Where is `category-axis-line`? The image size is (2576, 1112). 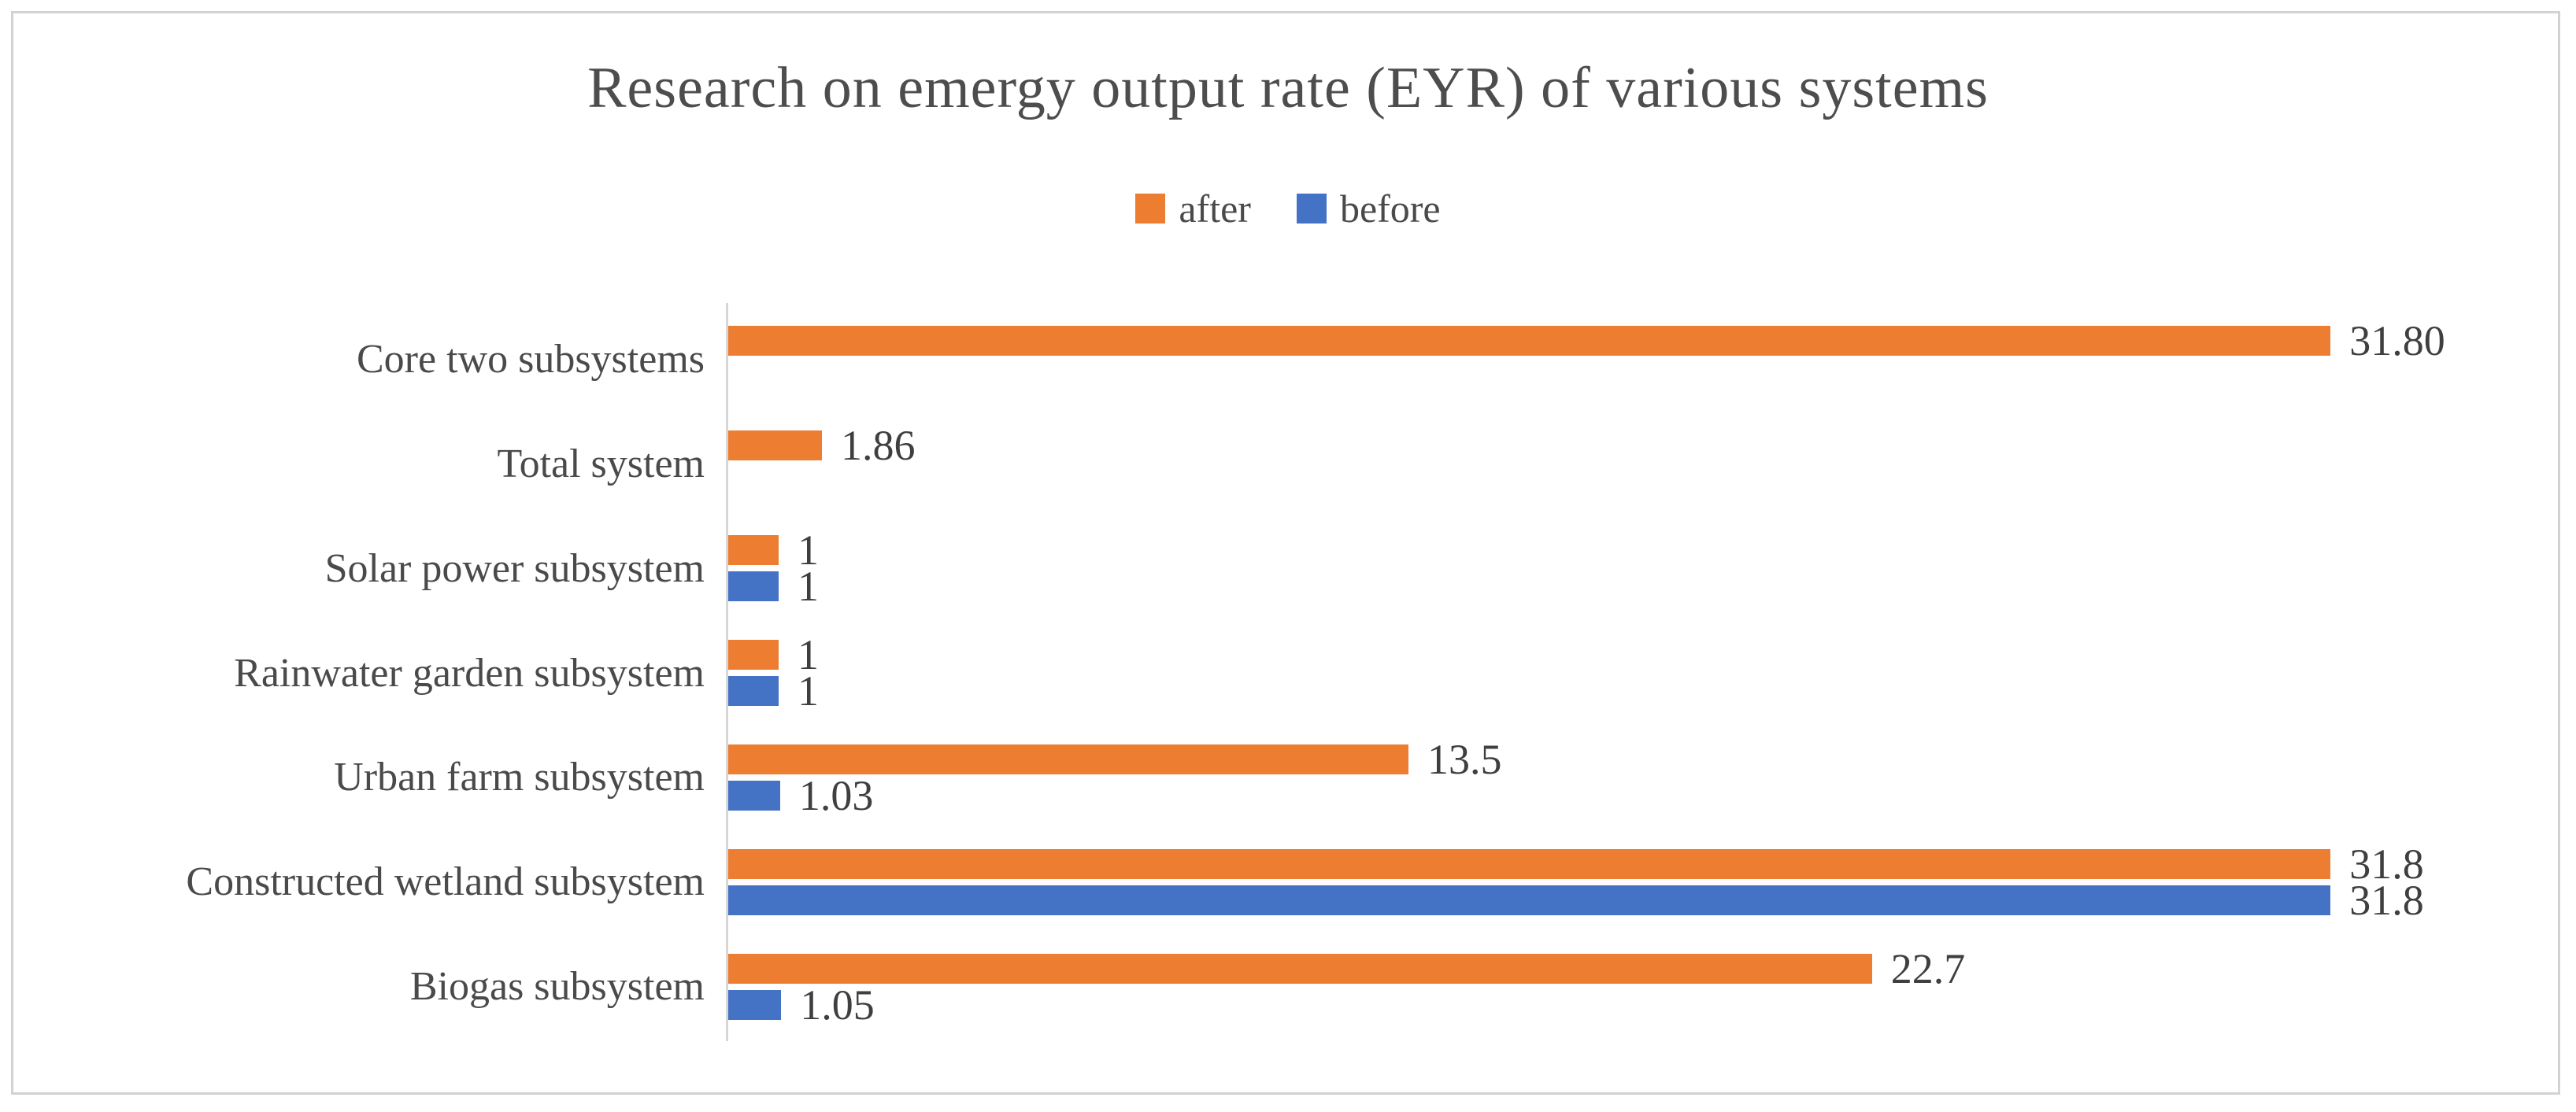 category-axis-line is located at coordinates (727, 672).